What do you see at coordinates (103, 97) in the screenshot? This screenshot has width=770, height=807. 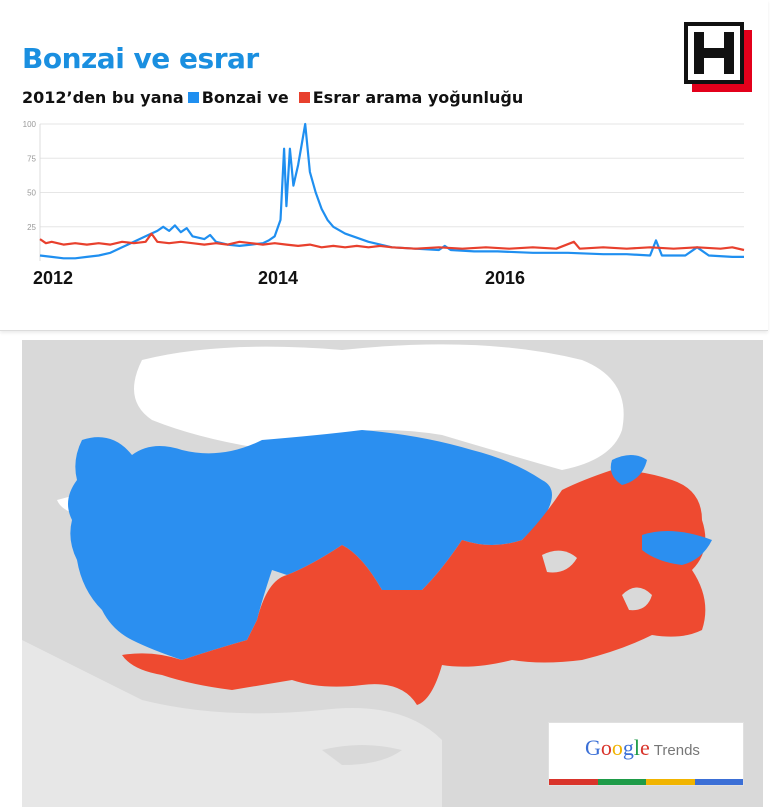 I see `subtitle-prefix: 2012’den bu yana` at bounding box center [103, 97].